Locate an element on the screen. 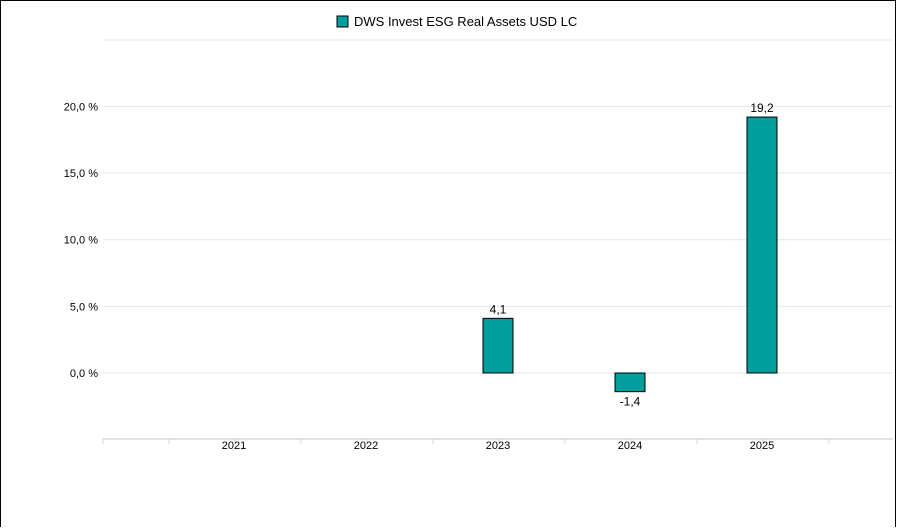 This screenshot has height=530, width=899. x-tick-label: 2022 is located at coordinates (366, 446).